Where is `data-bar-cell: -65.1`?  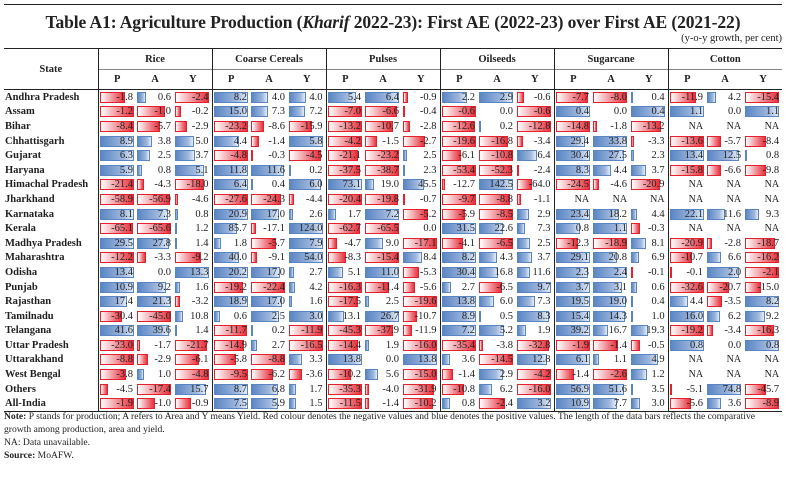
data-bar-cell: -65.1 is located at coordinates (117, 228).